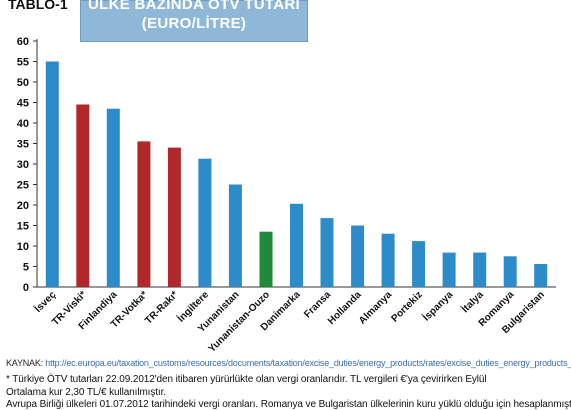 The width and height of the screenshot is (571, 410). I want to click on x-tick-label: İsveç, so click(44, 301).